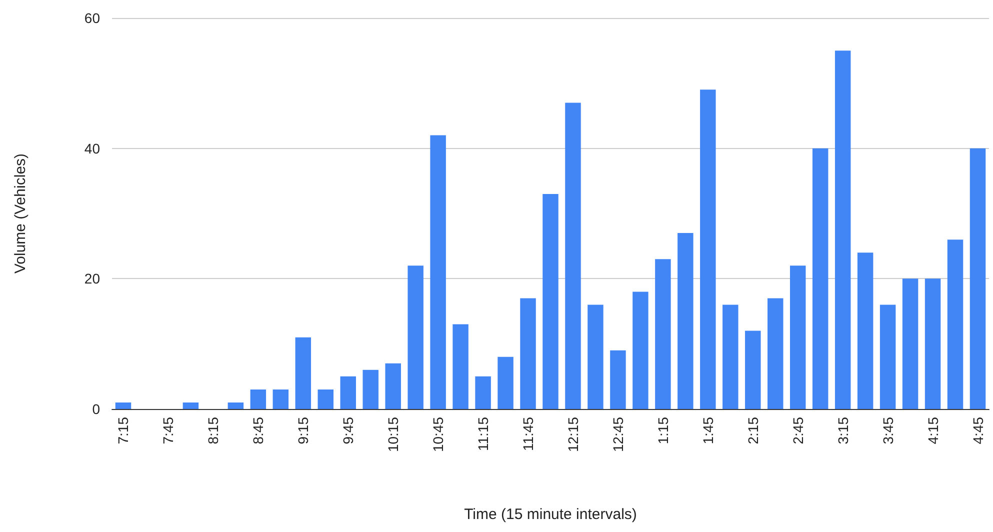 The image size is (993, 532). Describe the element at coordinates (888, 430) in the screenshot. I see `x-tick-label: 3:45` at that location.